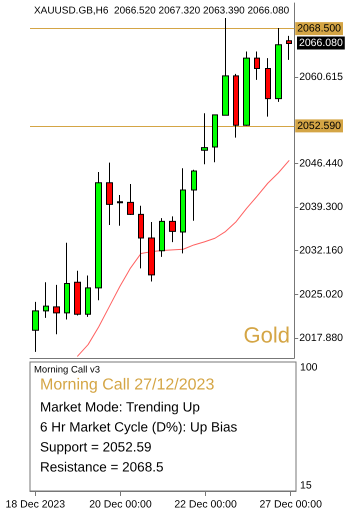 The width and height of the screenshot is (346, 511). Describe the element at coordinates (306, 486) in the screenshot. I see `text: 15` at that location.